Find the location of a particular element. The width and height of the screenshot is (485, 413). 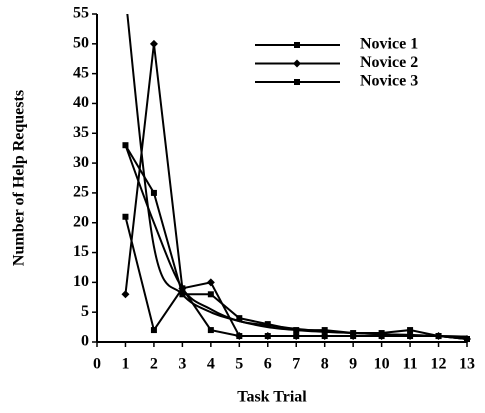

y-tick-label: 10 is located at coordinates (81, 281).